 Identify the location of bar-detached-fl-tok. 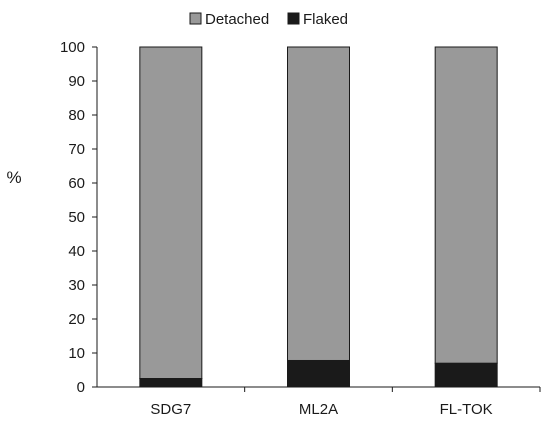
(466, 205).